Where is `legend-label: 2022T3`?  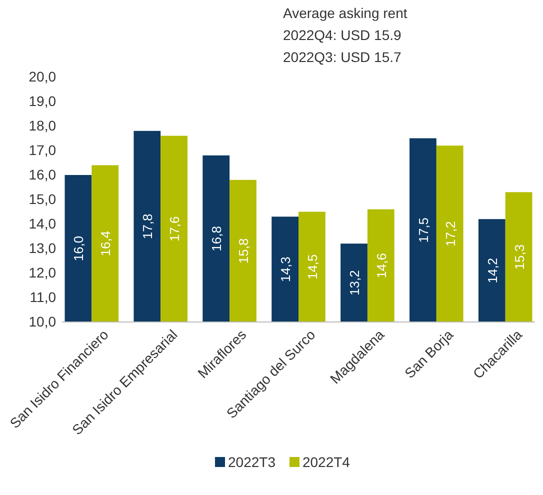 legend-label: 2022T3 is located at coordinates (252, 462).